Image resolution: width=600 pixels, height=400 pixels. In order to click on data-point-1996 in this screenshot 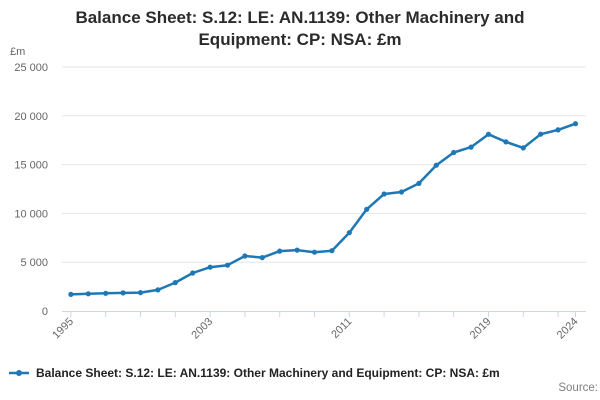, I will do `click(88, 294)`.